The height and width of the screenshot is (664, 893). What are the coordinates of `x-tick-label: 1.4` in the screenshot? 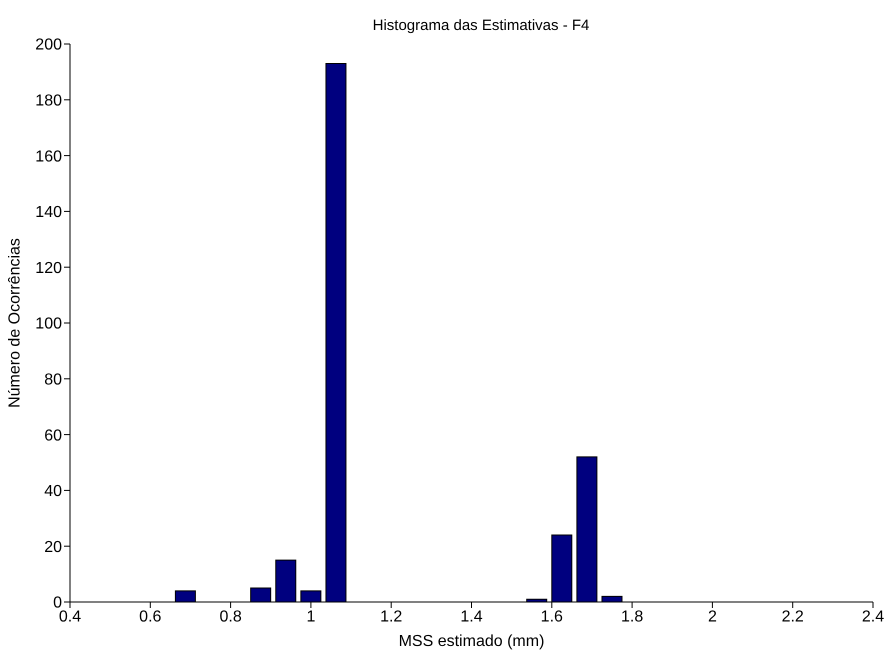 It's located at (471, 617).